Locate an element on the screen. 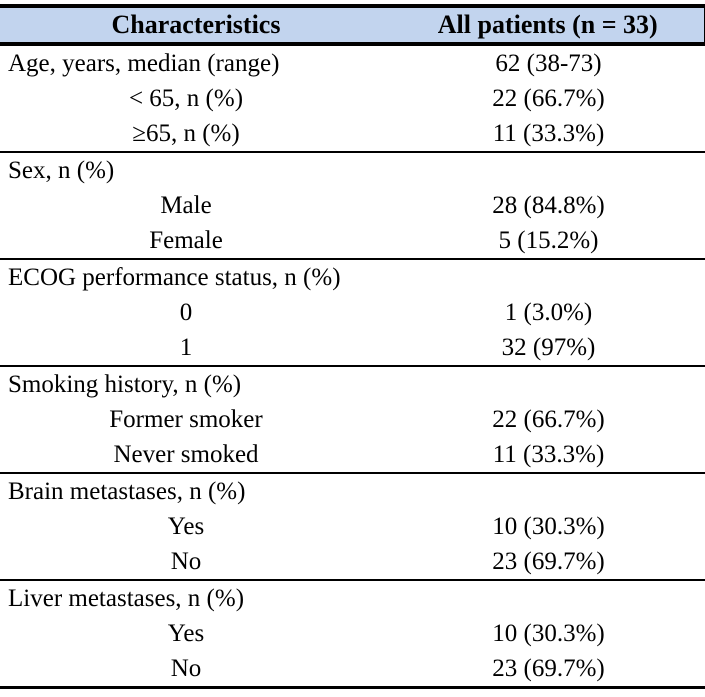 The height and width of the screenshot is (697, 705). table-row: Female 5 (15.2%) is located at coordinates (352, 241).